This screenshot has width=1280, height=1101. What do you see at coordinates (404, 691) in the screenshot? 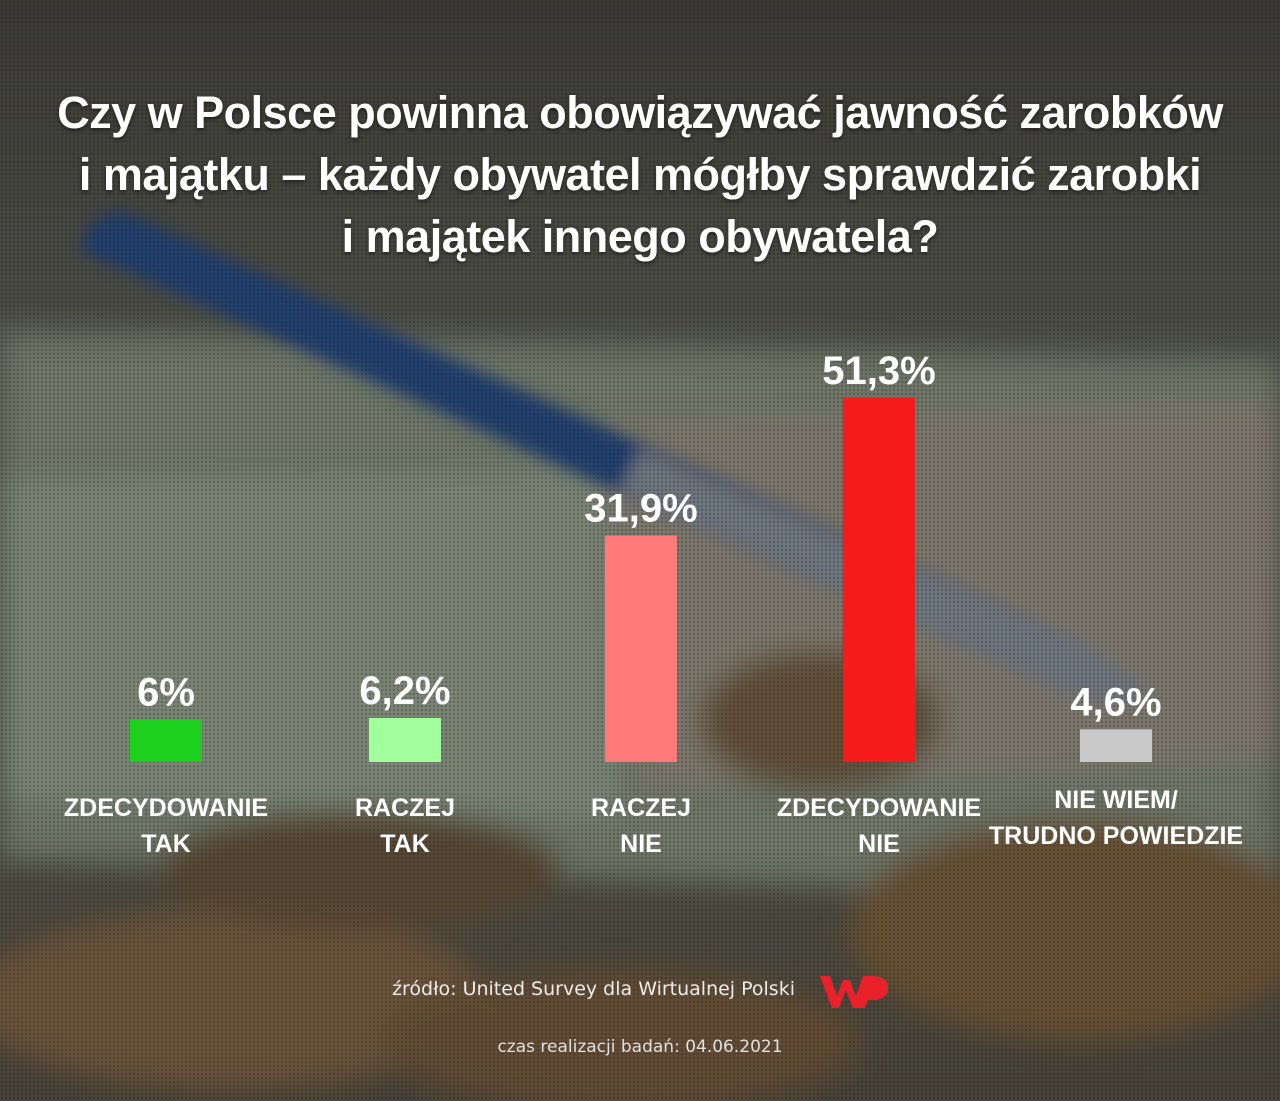
I see `value-label-2: 6,2%` at bounding box center [404, 691].